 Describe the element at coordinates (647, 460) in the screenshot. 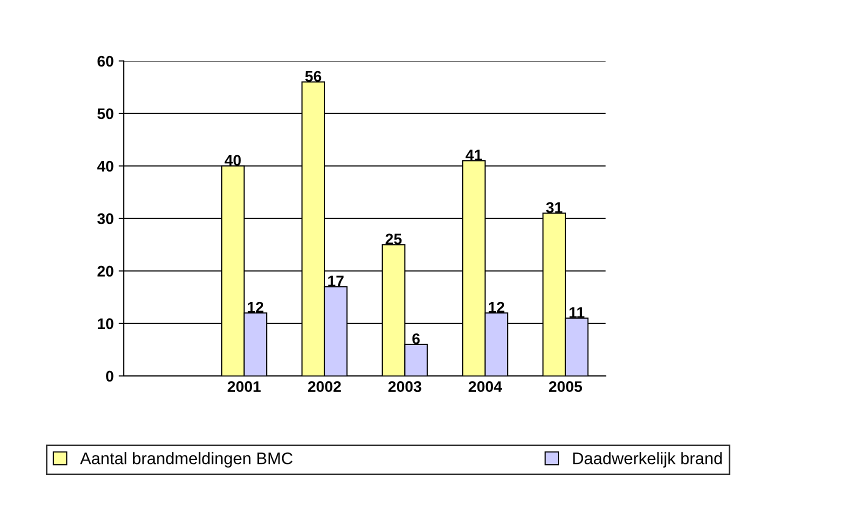

I see `legend-label: Daadwerkelijk brand` at that location.